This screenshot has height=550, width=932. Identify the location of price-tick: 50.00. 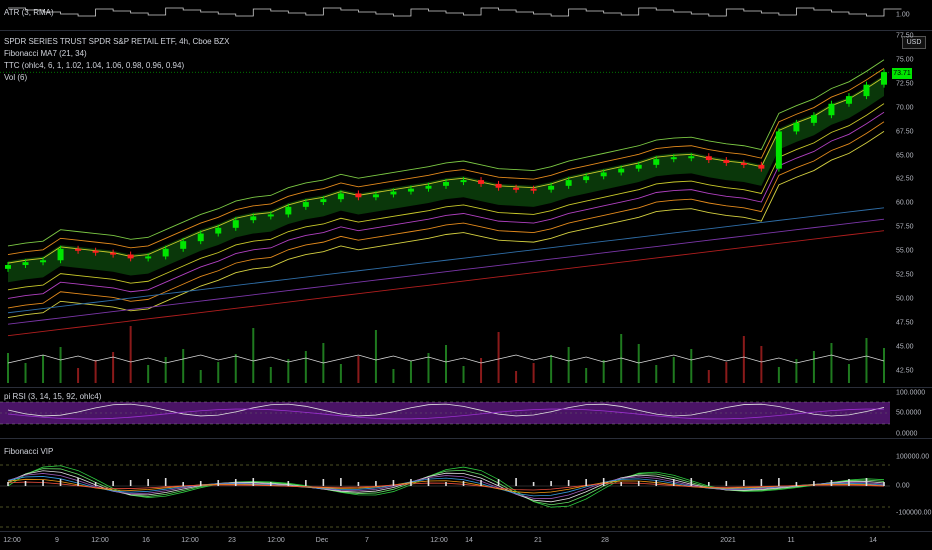
(905, 299).